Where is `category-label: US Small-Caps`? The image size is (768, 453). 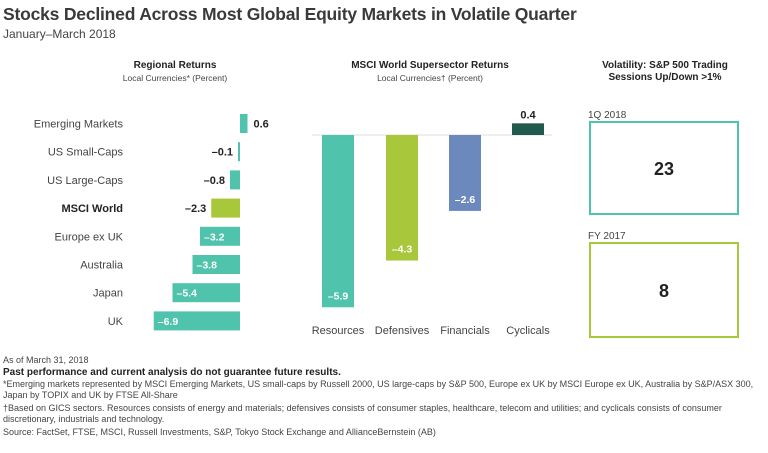
category-label: US Small-Caps is located at coordinates (86, 153).